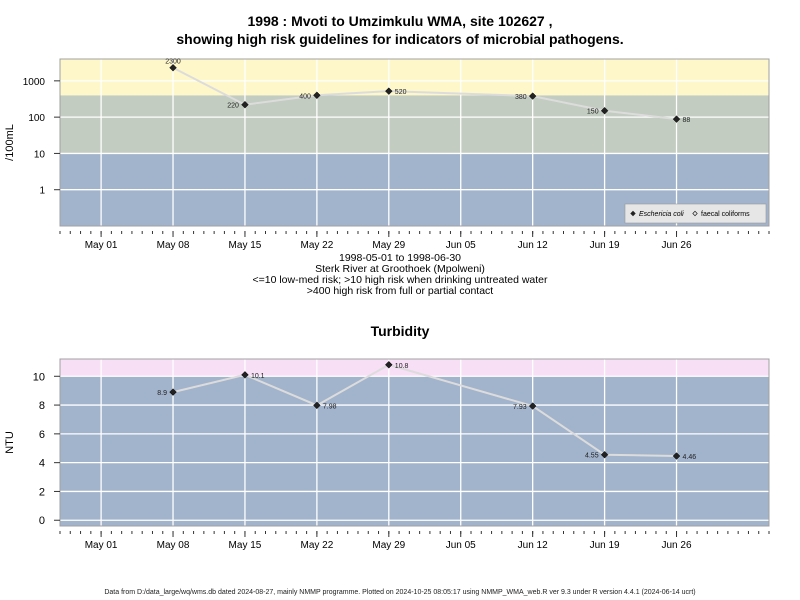 The width and height of the screenshot is (800, 600). I want to click on data-label: 2300, so click(173, 62).